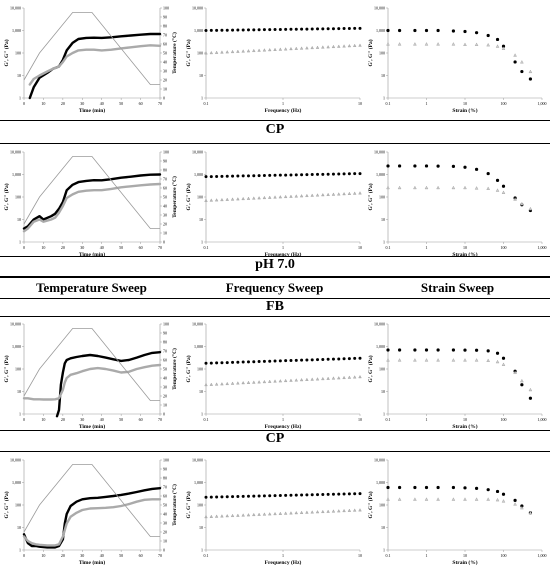 This screenshot has height=568, width=550. Describe the element at coordinates (504, 555) in the screenshot. I see `x-tick-label: 100` at that location.